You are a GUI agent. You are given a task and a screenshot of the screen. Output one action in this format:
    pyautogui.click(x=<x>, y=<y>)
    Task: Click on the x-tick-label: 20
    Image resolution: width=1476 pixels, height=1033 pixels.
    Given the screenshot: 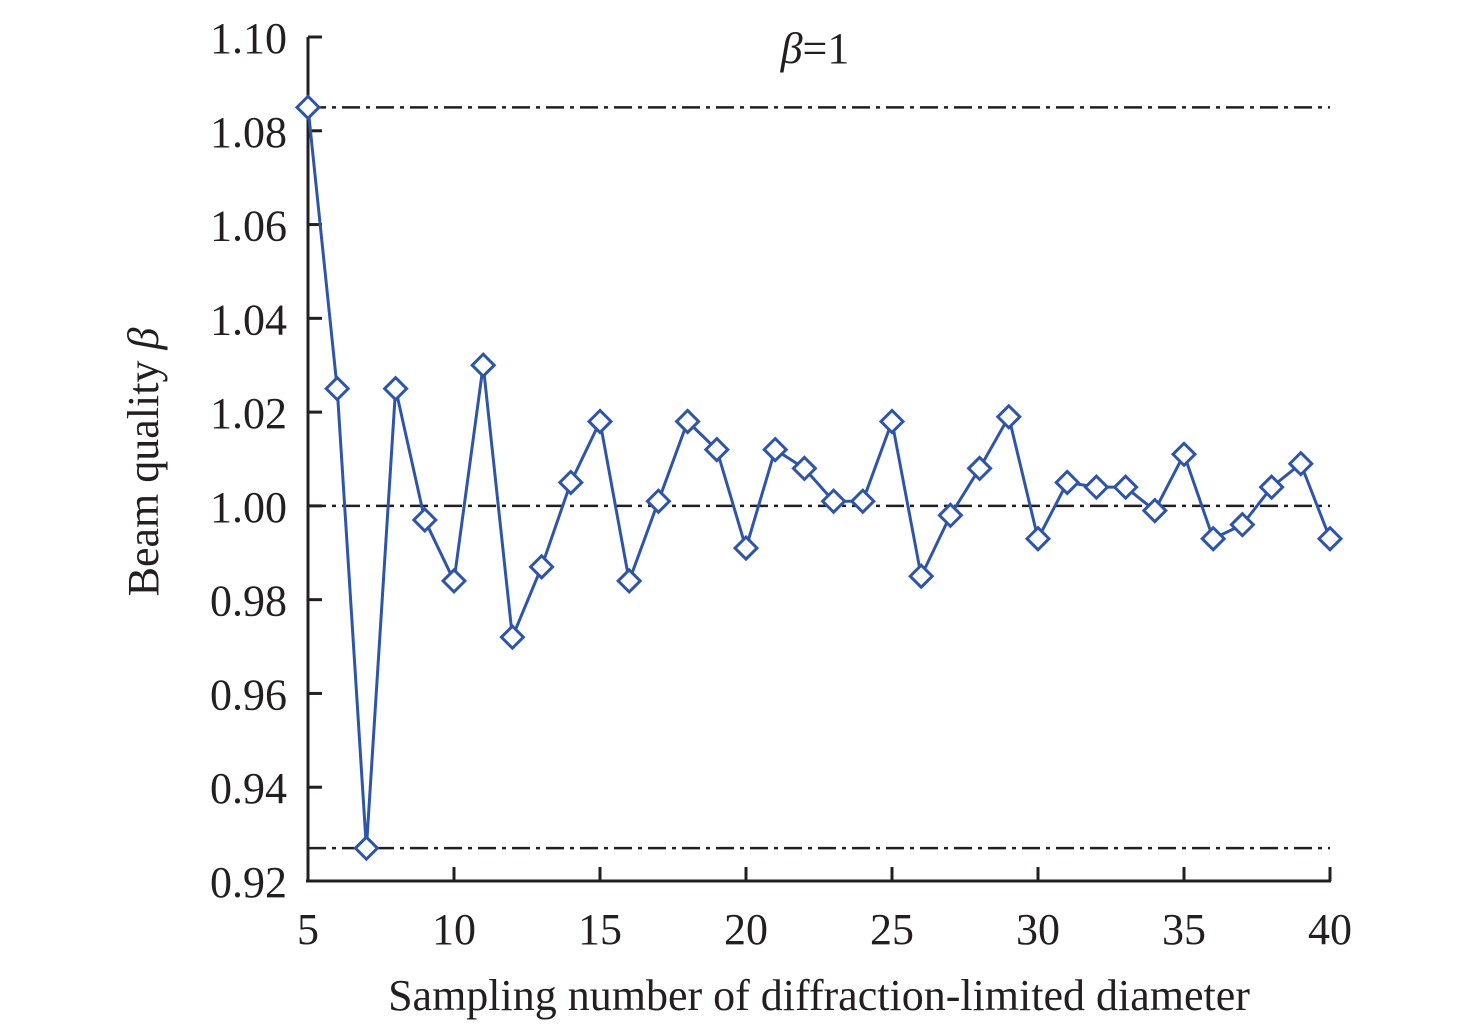 What is the action you would take?
    pyautogui.click(x=746, y=929)
    